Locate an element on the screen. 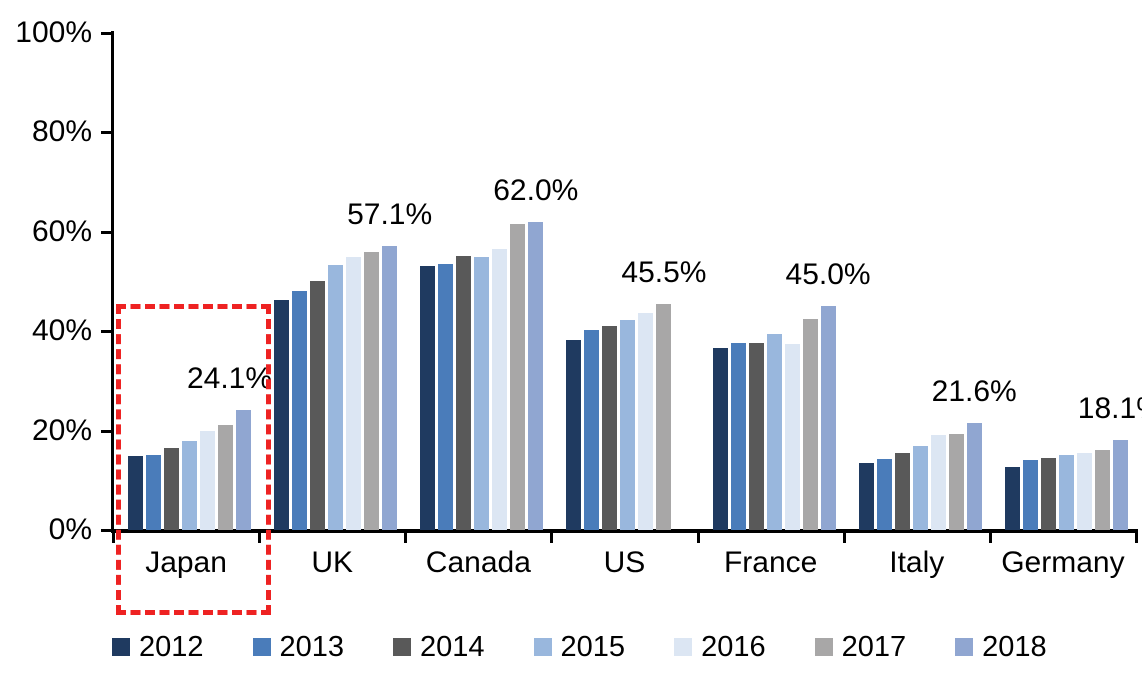 Image resolution: width=1142 pixels, height=683 pixels. y-tick-label: 60% is located at coordinates (61, 231).